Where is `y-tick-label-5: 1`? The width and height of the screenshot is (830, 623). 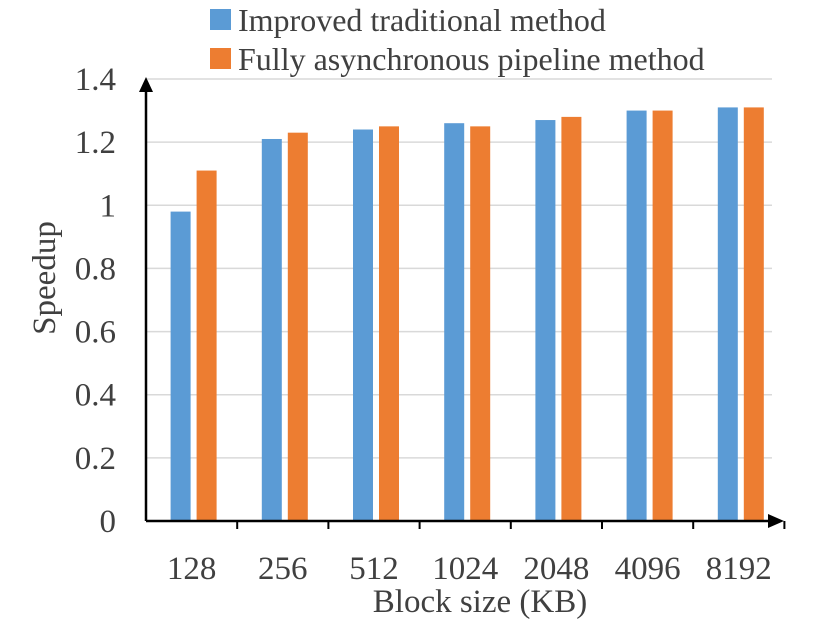 y-tick-label-5: 1 is located at coordinates (108, 206).